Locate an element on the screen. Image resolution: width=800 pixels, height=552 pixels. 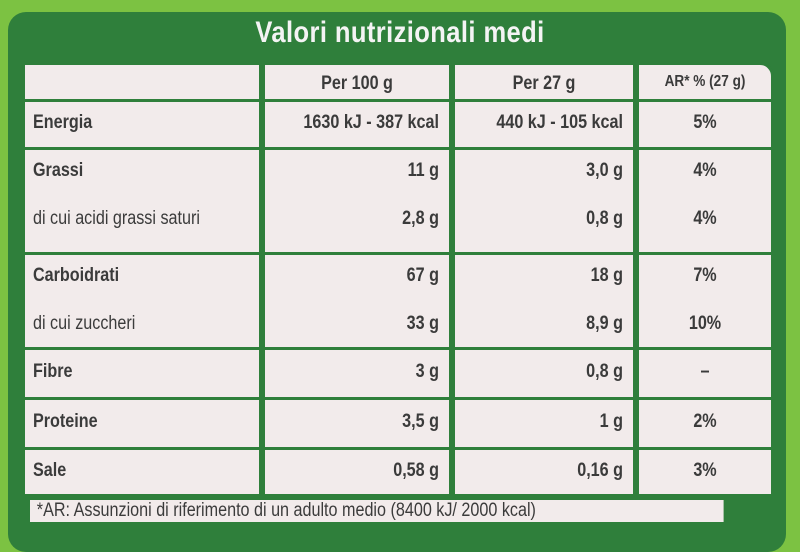
table-cell: 0,16 g is located at coordinates (544, 473).